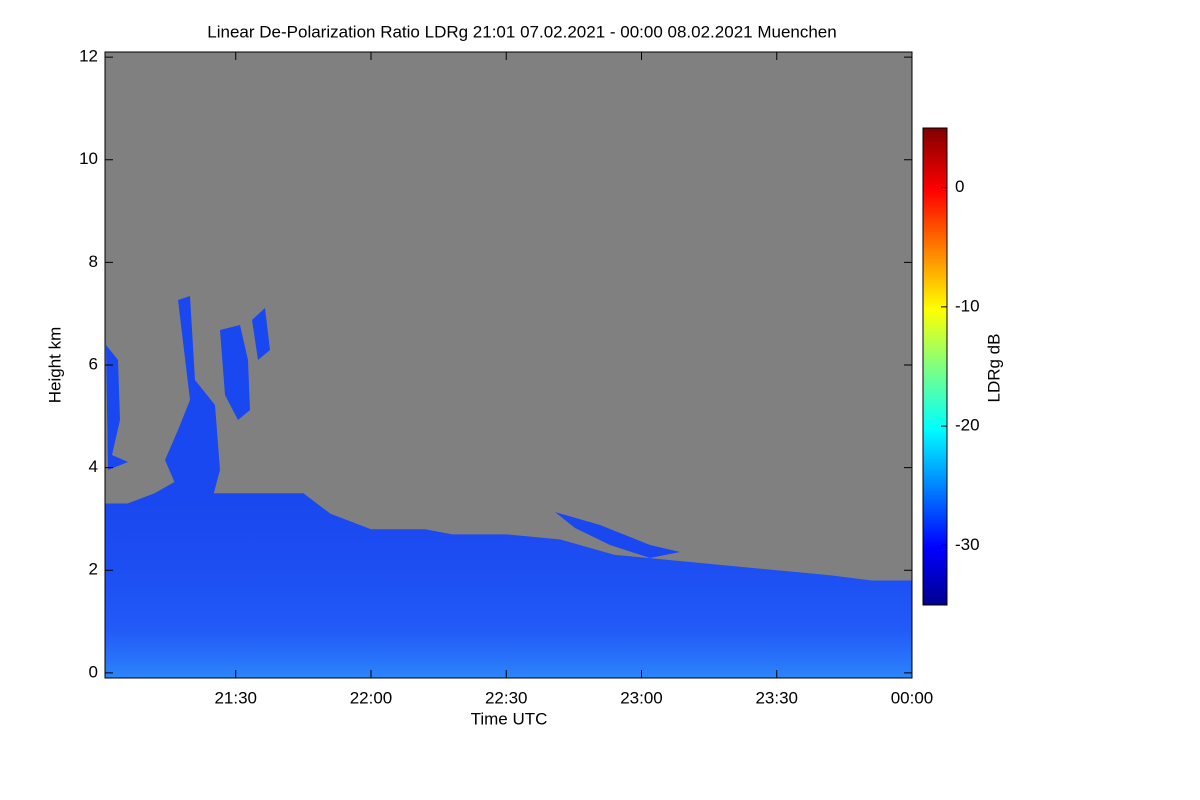 Image resolution: width=1200 pixels, height=800 pixels. What do you see at coordinates (93, 261) in the screenshot?
I see `y-tick-label: 8` at bounding box center [93, 261].